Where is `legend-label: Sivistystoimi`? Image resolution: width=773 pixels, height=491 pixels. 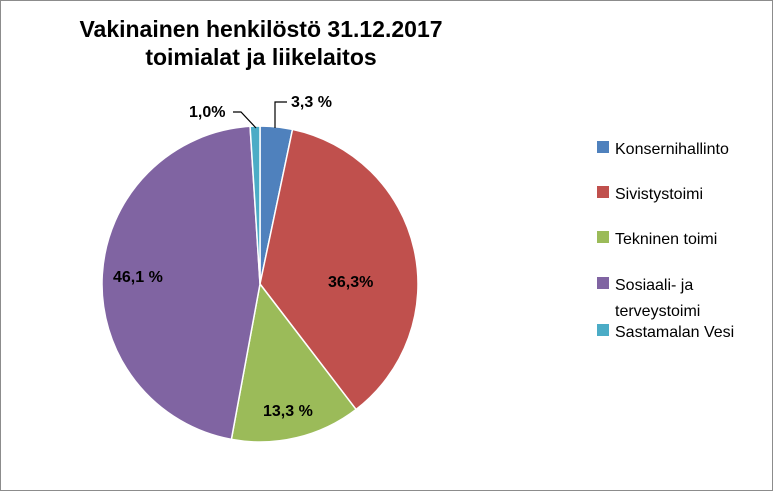
legend-label: Sivistystoimi is located at coordinates (659, 194).